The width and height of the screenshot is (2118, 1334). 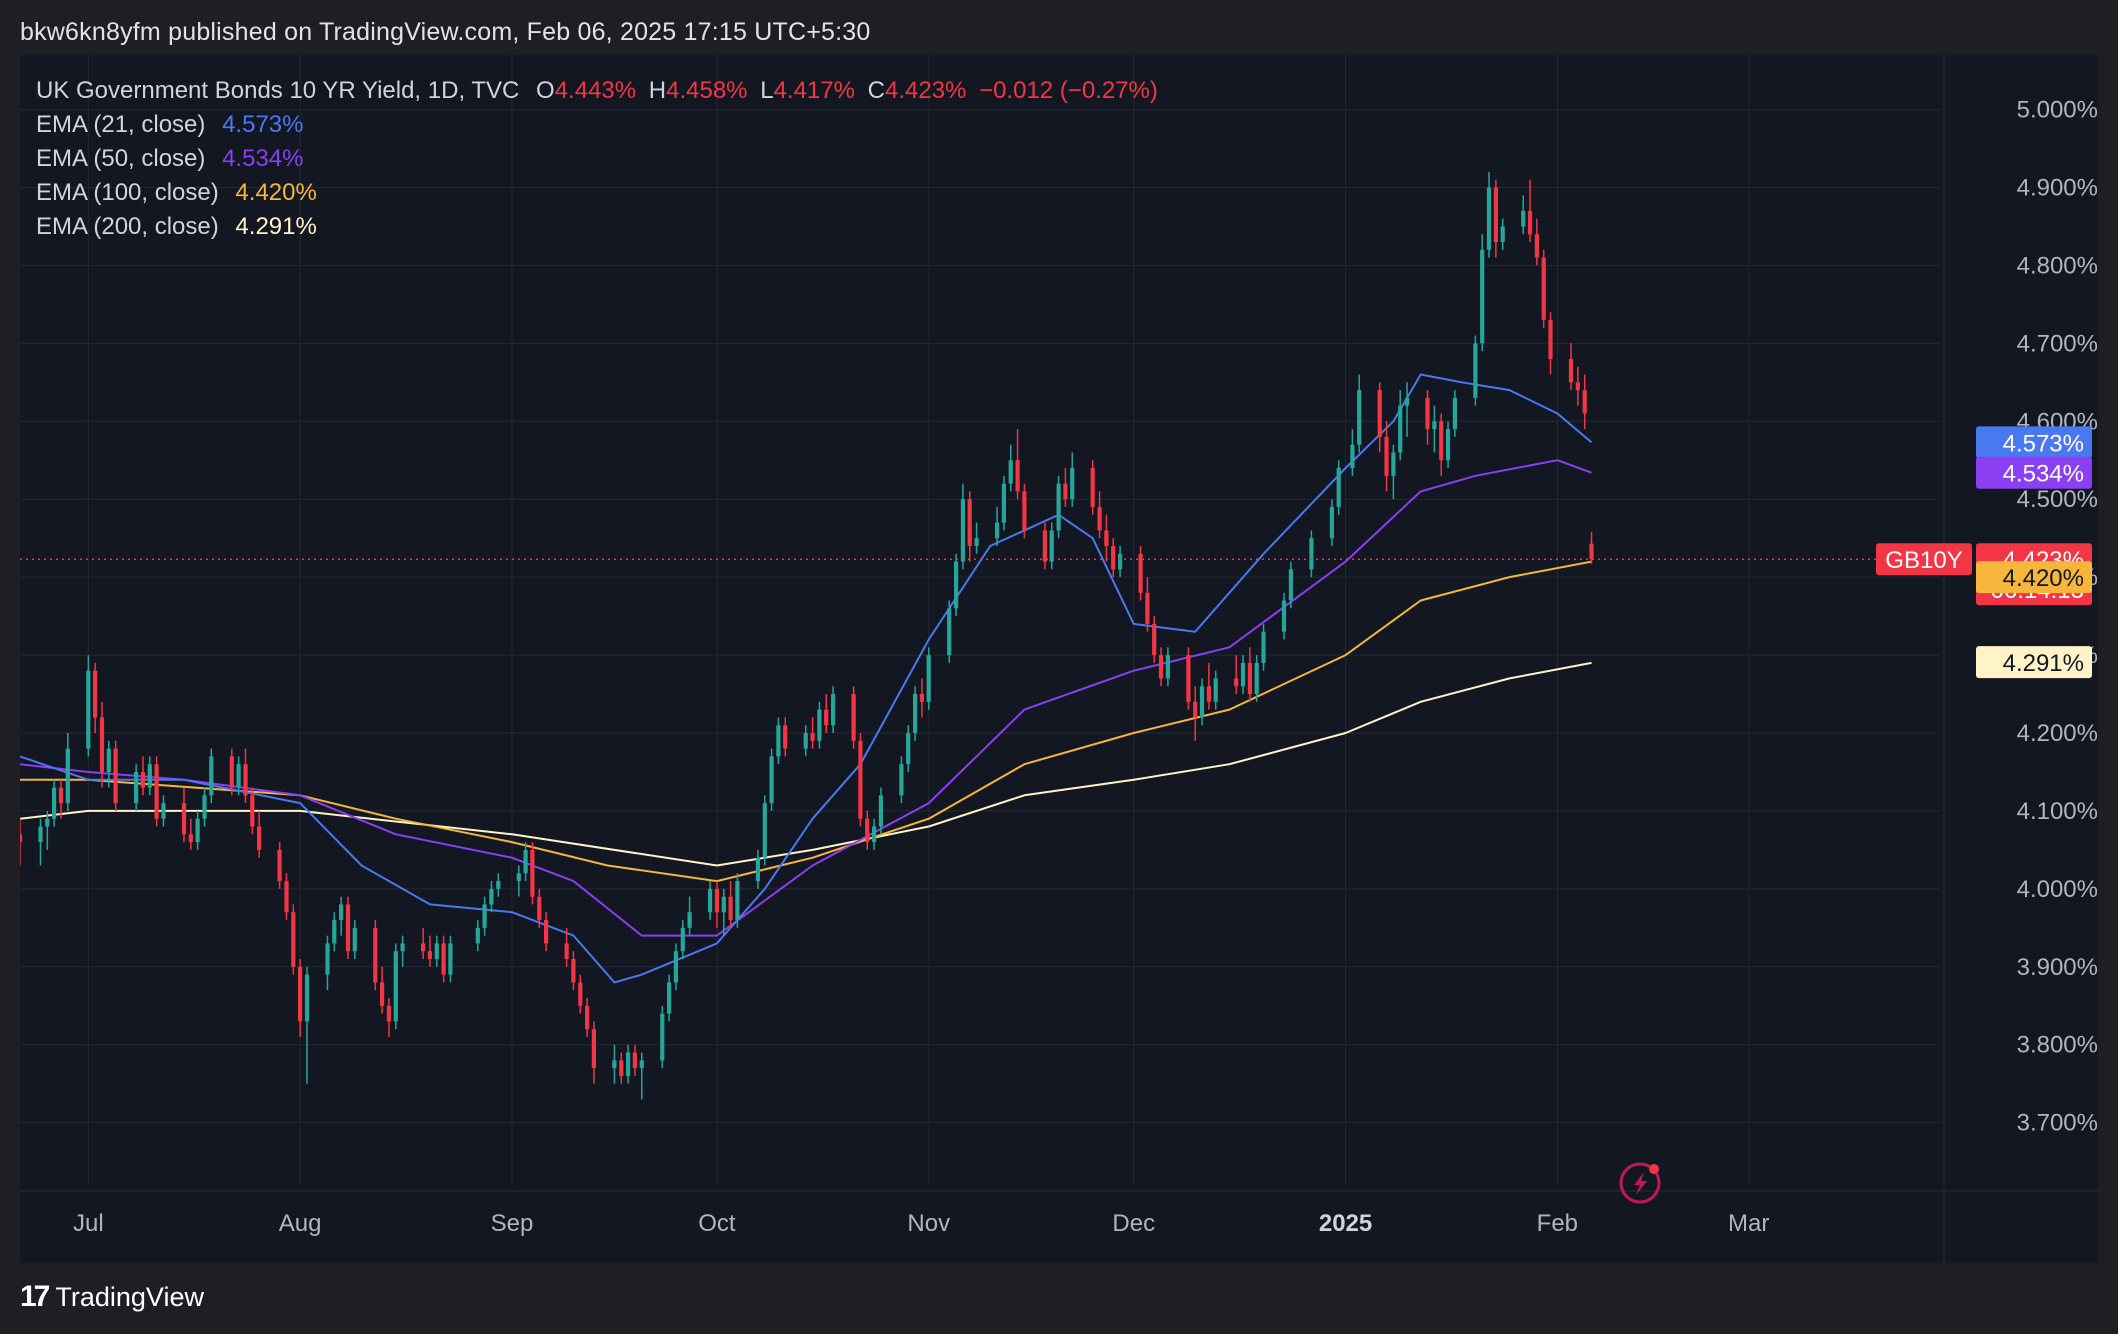 I want to click on author-name: bkw6kn8yfm, so click(x=90, y=32).